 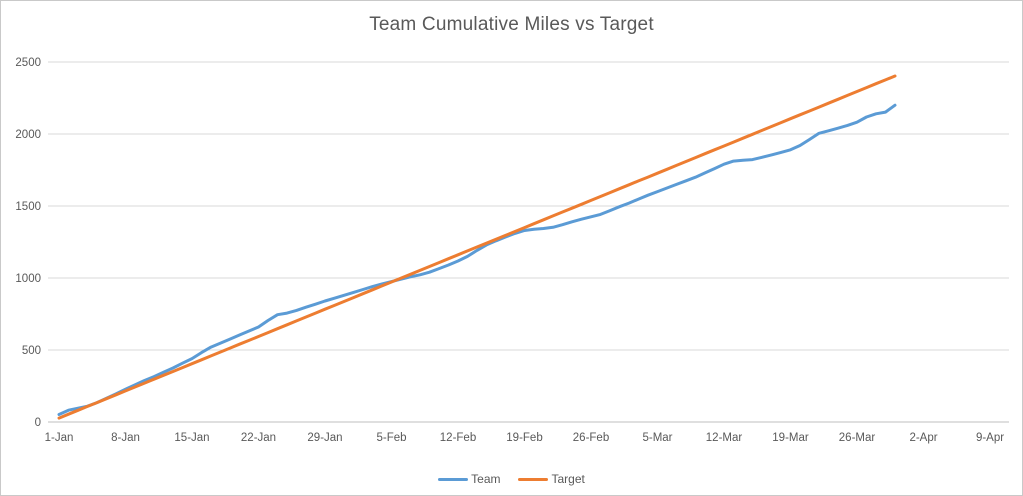 I want to click on legend-item-team: Team, so click(x=469, y=479).